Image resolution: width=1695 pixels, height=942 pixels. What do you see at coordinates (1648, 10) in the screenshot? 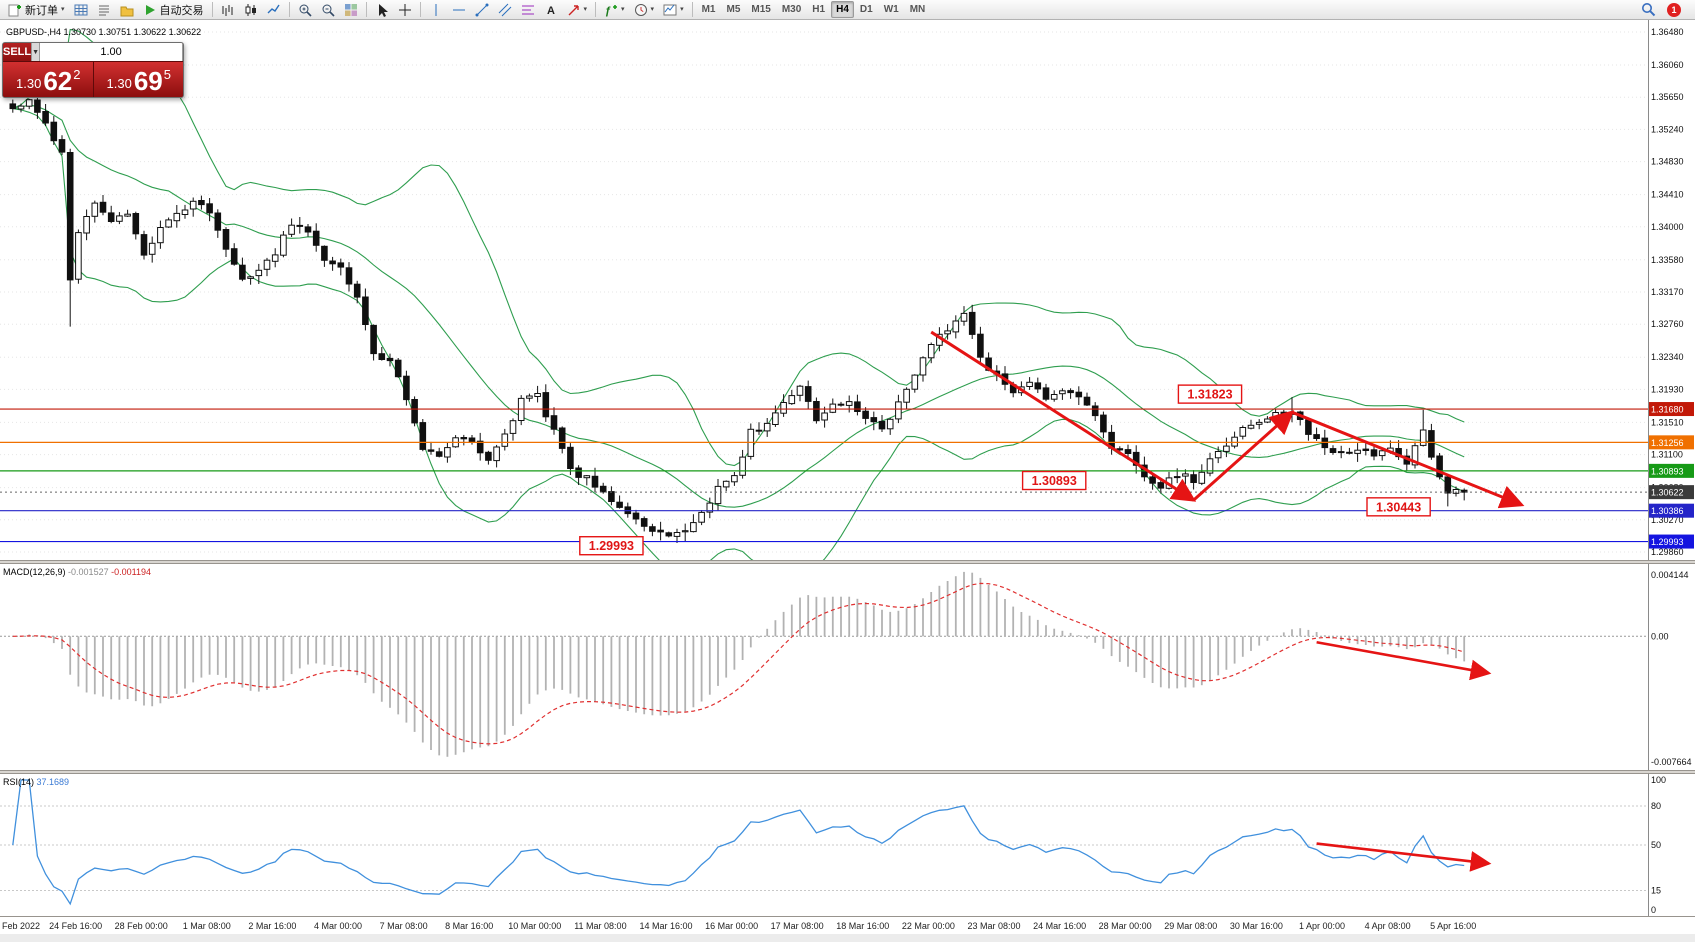
I see `search-button` at bounding box center [1648, 10].